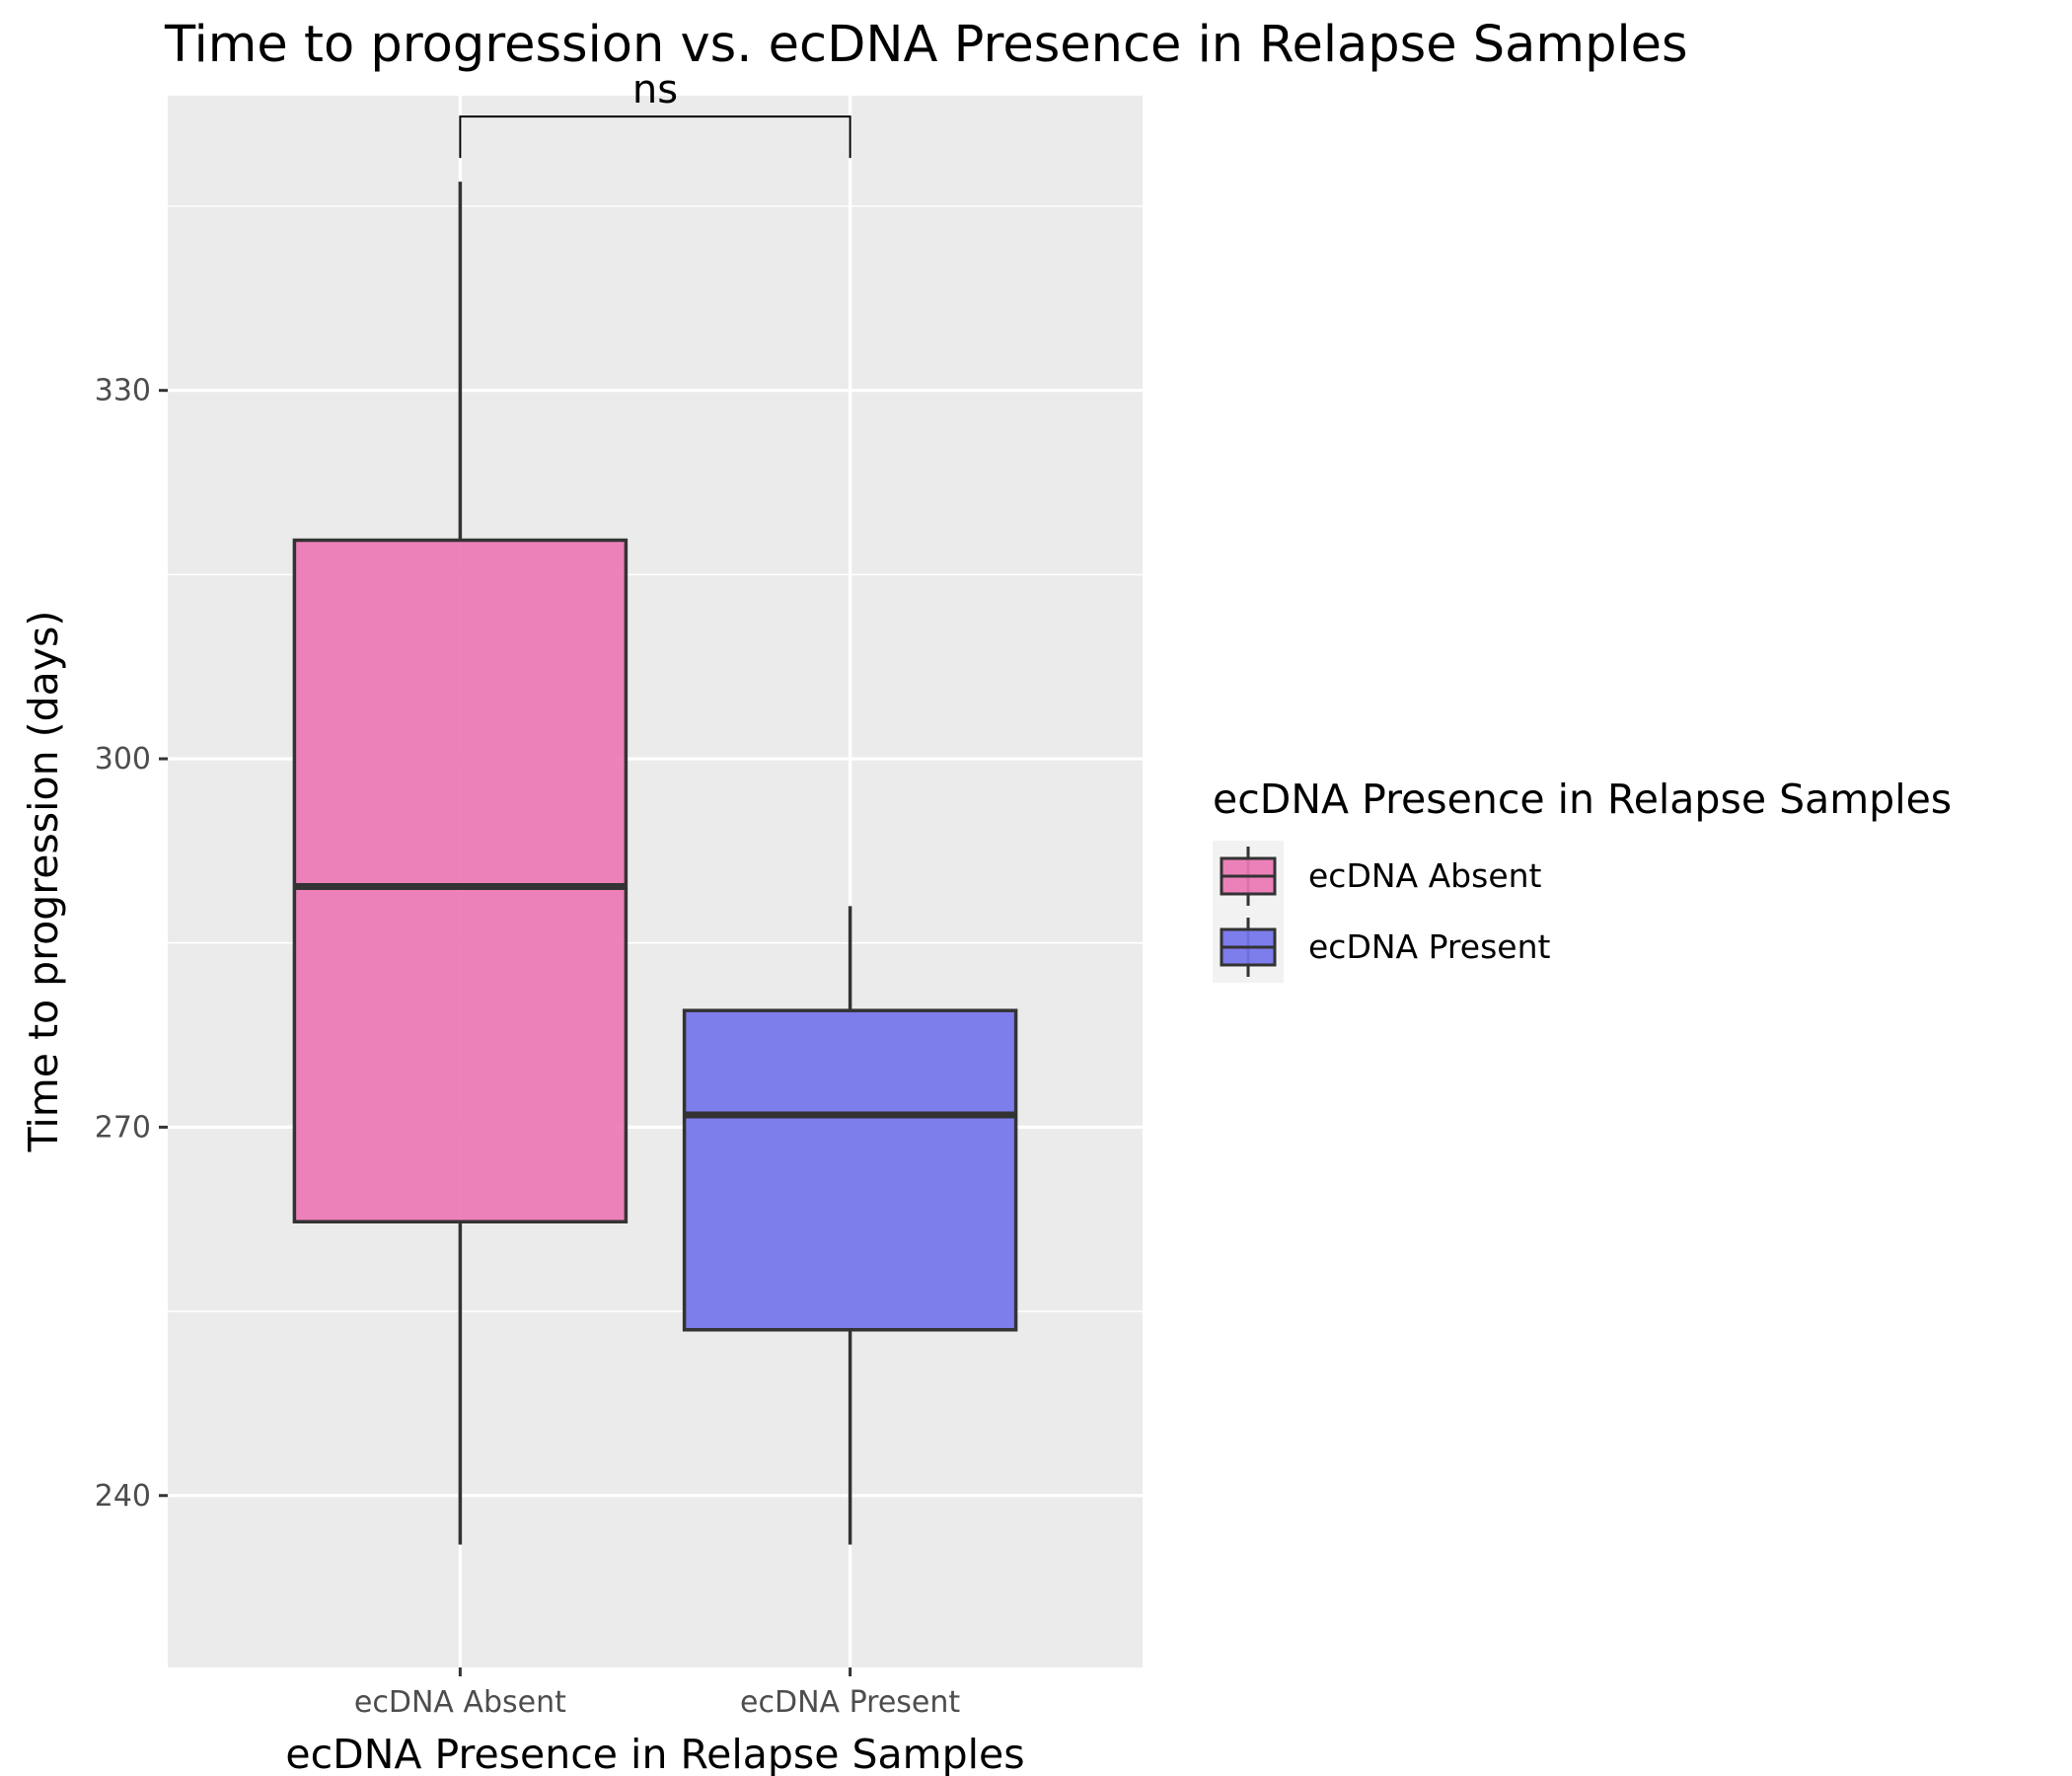 The height and width of the screenshot is (1776, 2072). I want to click on y-axis-title: Time to progression (days), so click(43, 882).